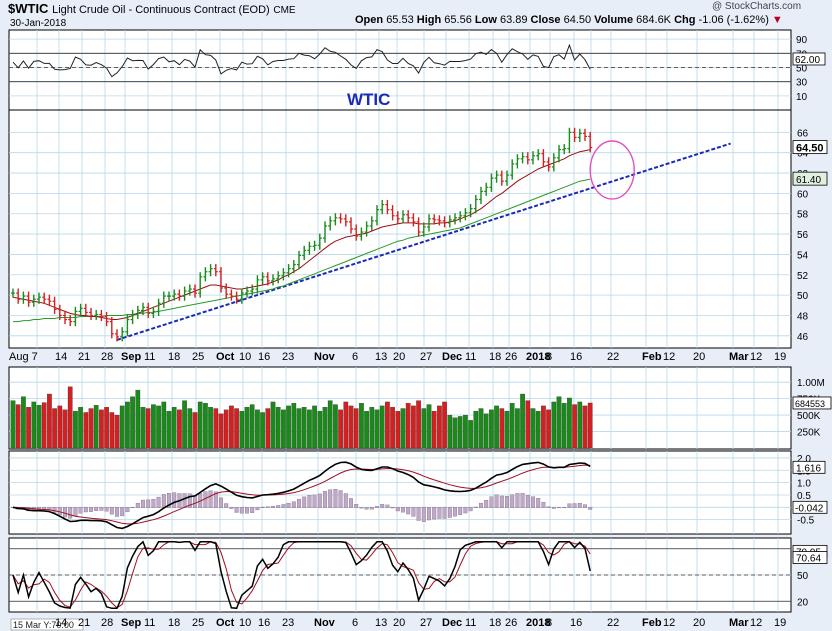 This screenshot has width=832, height=631. I want to click on symbol: $WTIC, so click(28, 8).